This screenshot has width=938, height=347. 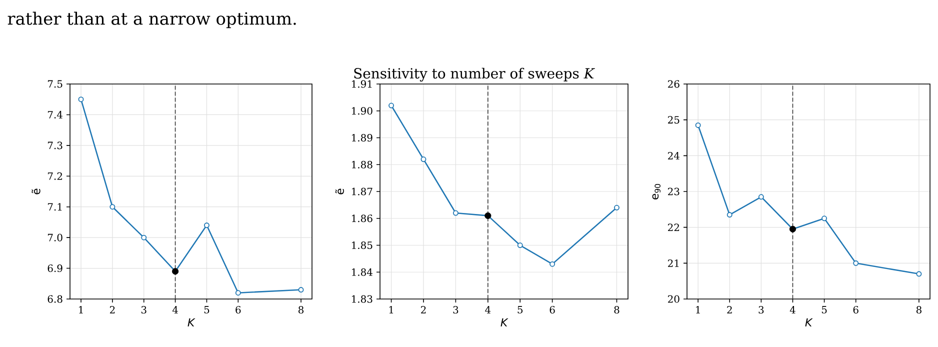 What do you see at coordinates (55, 114) in the screenshot?
I see `y-tick-label: 7.4` at bounding box center [55, 114].